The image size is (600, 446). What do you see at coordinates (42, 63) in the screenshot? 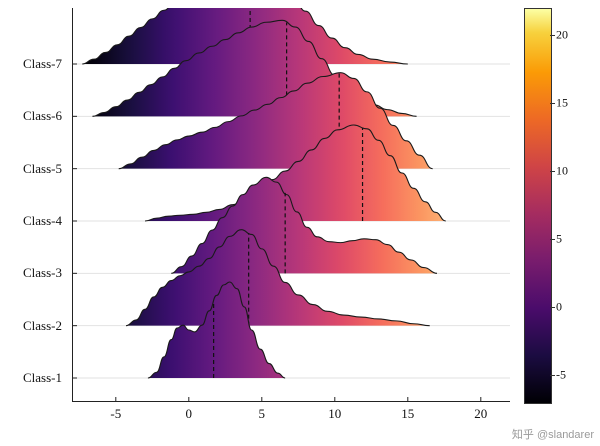
I see `y-axis-tick-label: Class-7` at bounding box center [42, 63].